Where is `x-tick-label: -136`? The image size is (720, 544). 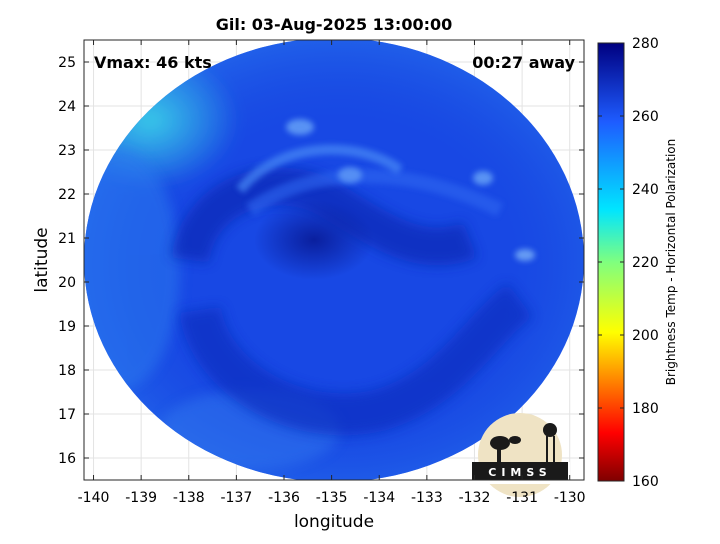 x-tick-label: -136 is located at coordinates (284, 498).